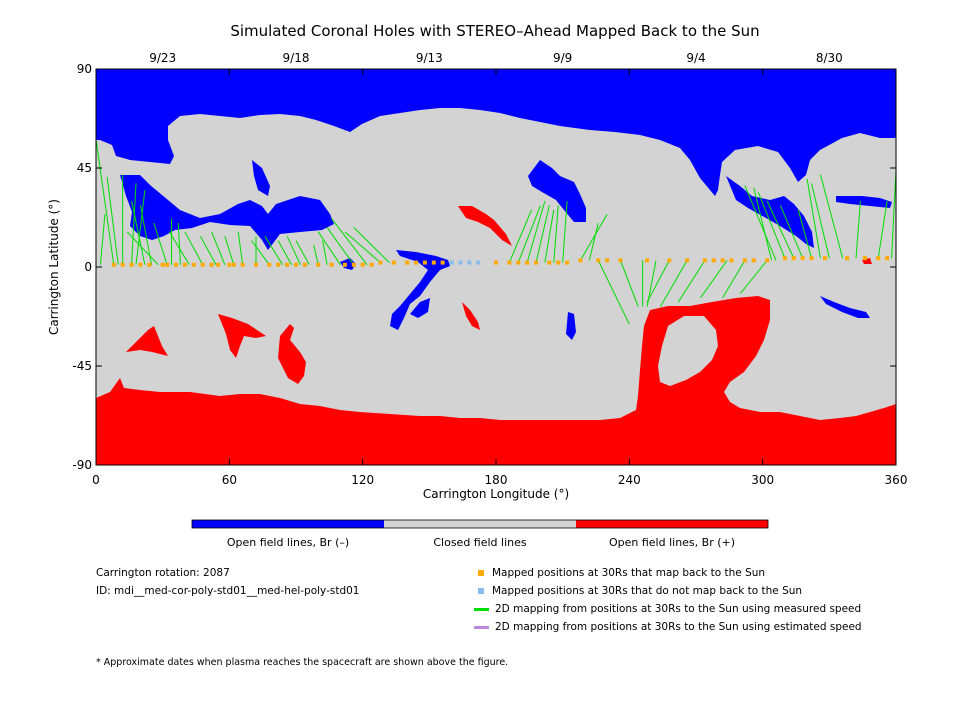  What do you see at coordinates (88, 267) in the screenshot?
I see `y-tick-label: 0` at bounding box center [88, 267].